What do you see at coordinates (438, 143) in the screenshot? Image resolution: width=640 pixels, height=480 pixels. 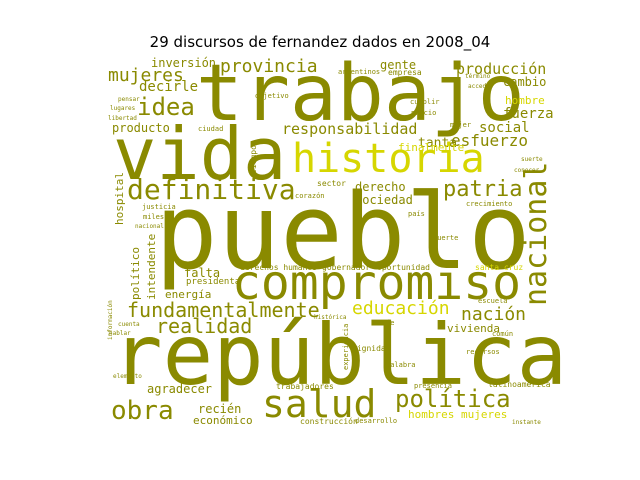 I see `cloud-word: tanta` at bounding box center [438, 143].